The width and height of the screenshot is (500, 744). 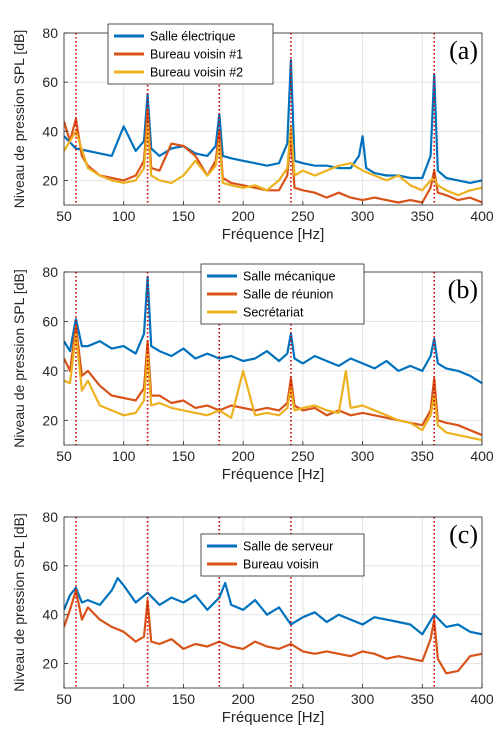 I want to click on legend: Salle de serveur Bureau voisin, so click(x=282, y=555).